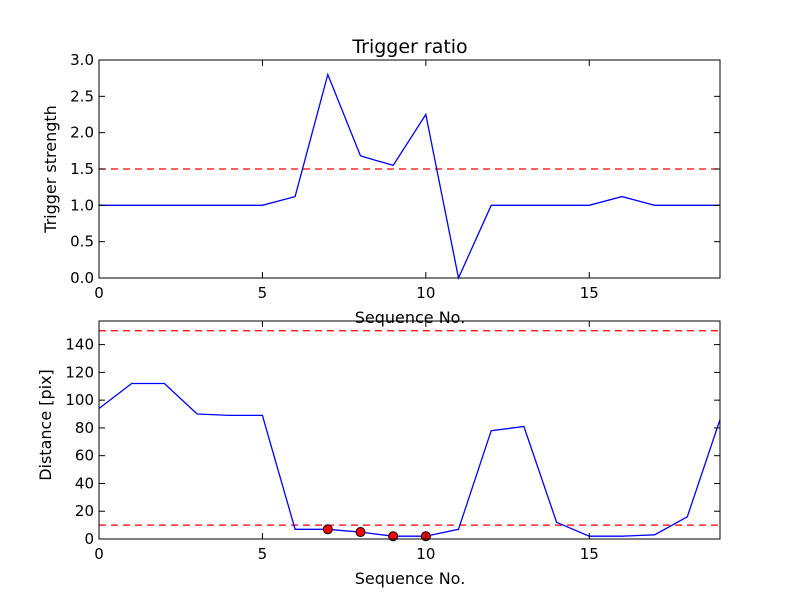 The height and width of the screenshot is (600, 800). I want to click on y-tick-label: 20, so click(84, 511).